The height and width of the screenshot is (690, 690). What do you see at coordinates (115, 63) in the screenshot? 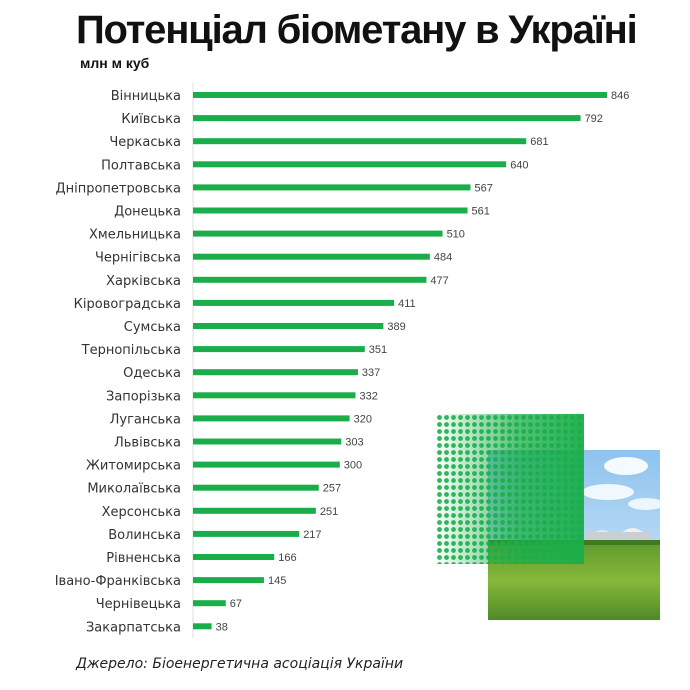
I see `chart-unit: млн м куб` at bounding box center [115, 63].